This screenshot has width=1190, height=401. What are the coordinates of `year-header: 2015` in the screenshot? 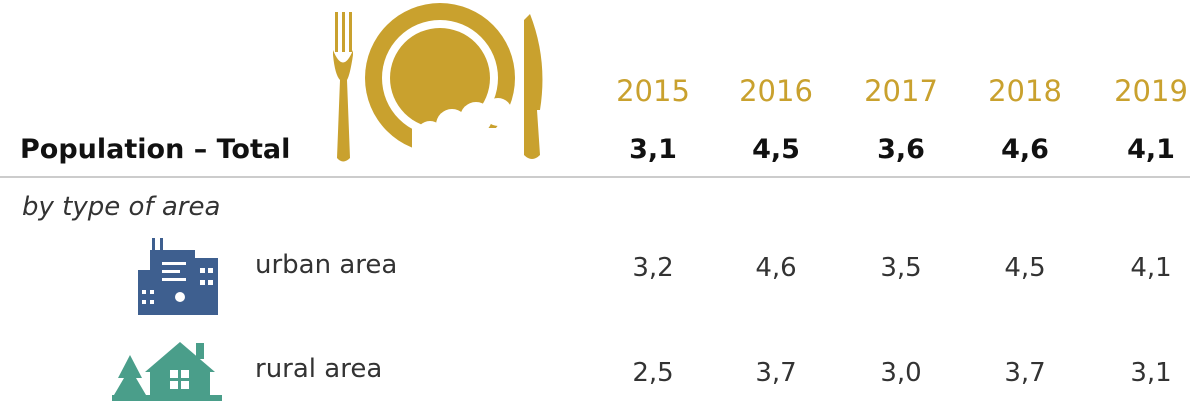 It's located at (653, 91).